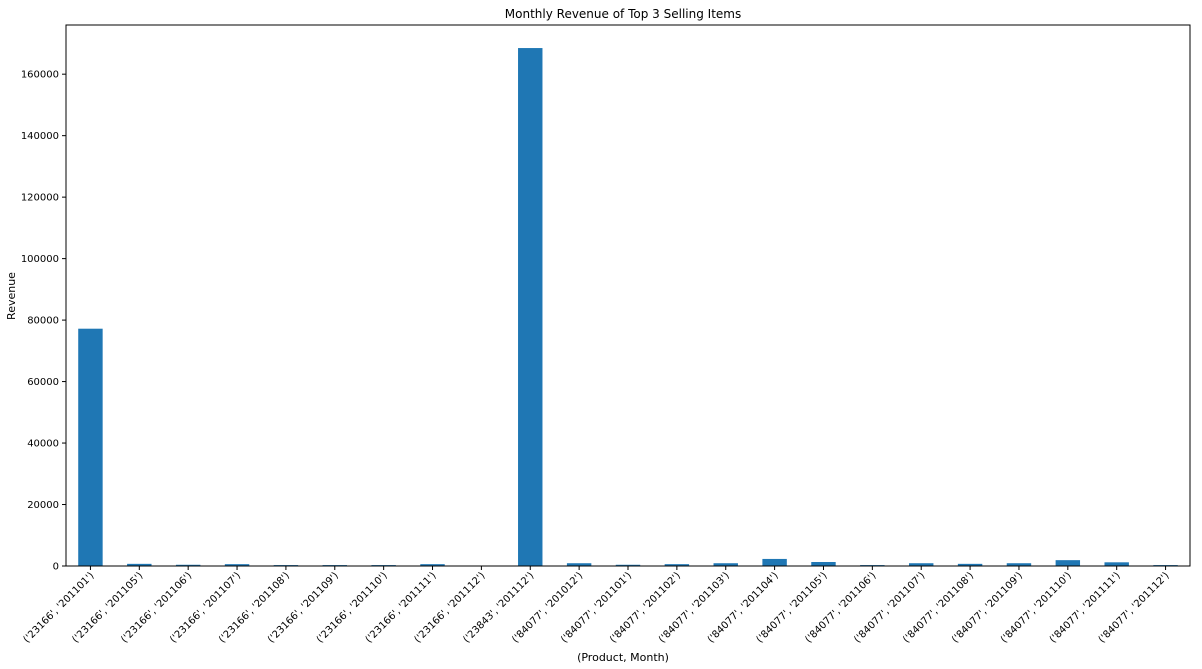 The height and width of the screenshot is (669, 1202). I want to click on y-tick-label: 120000, so click(40, 198).